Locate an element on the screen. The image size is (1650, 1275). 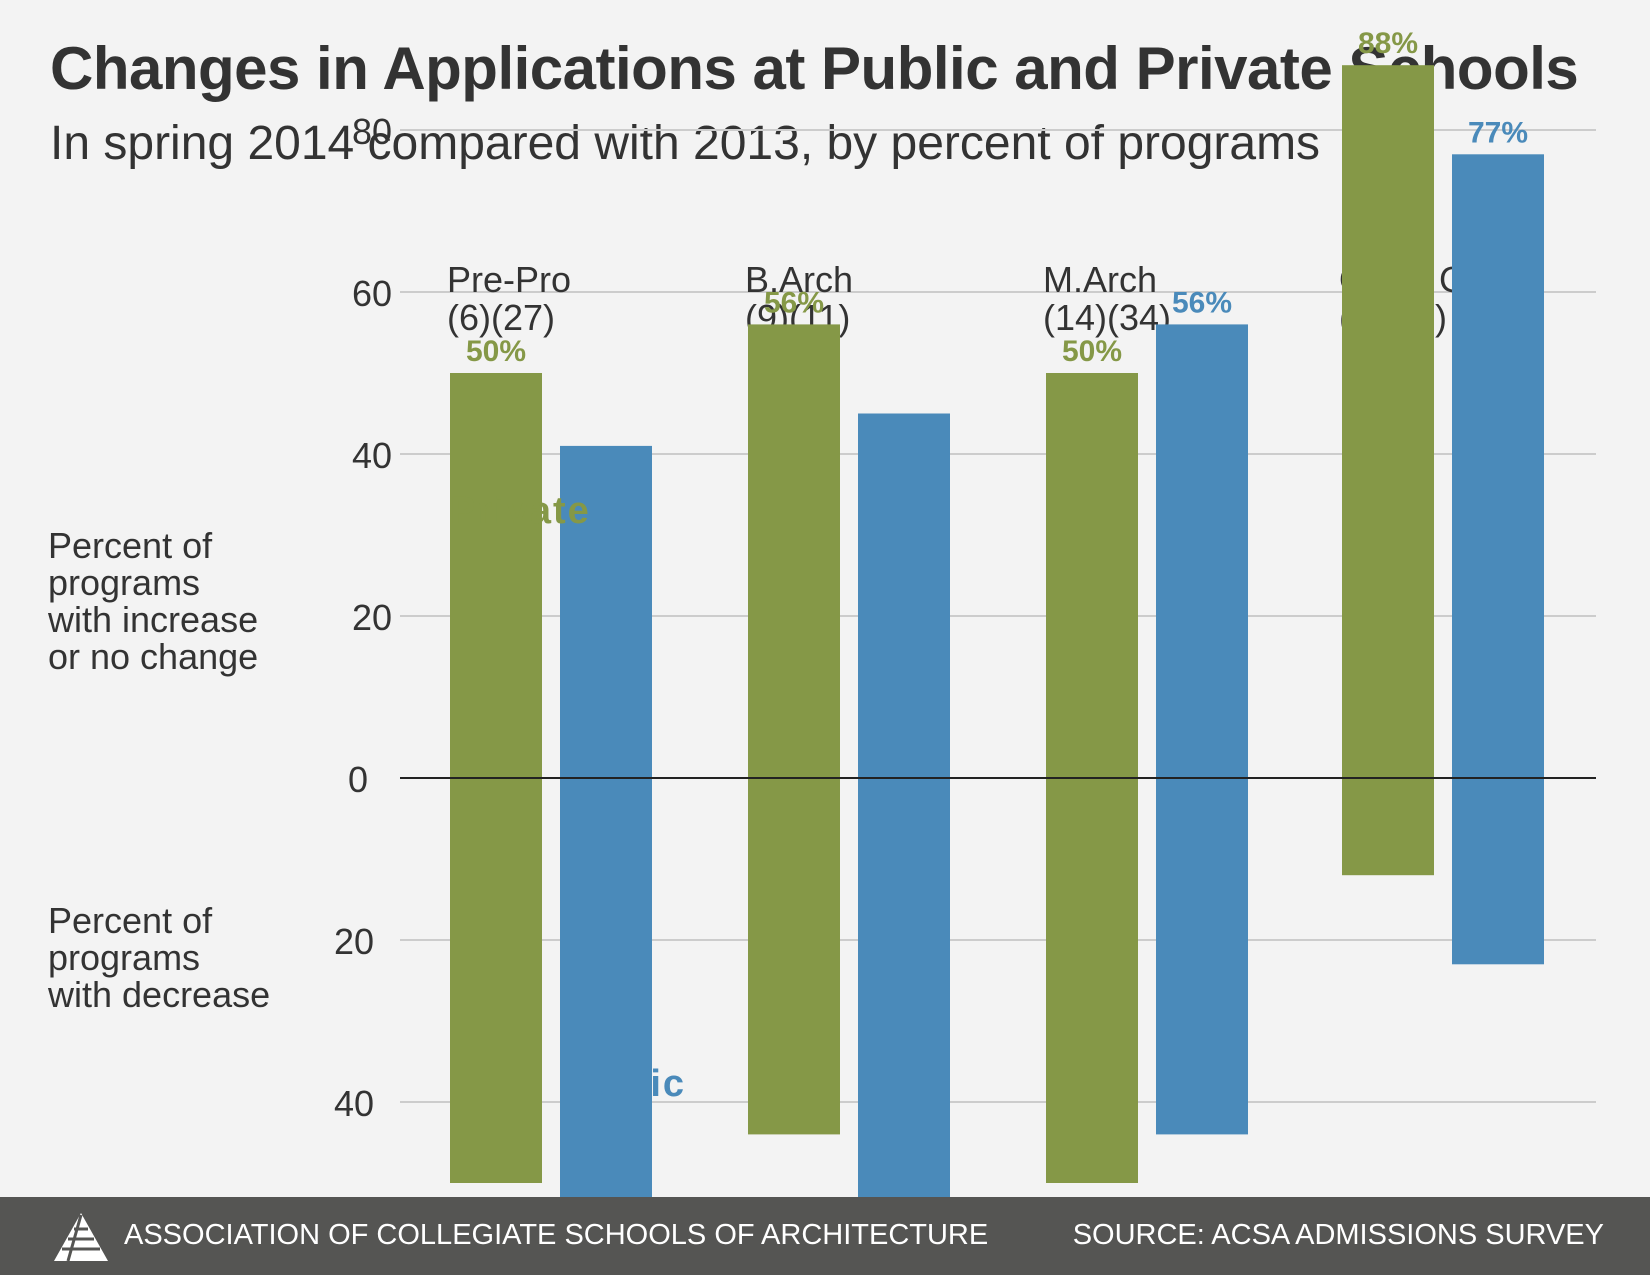
y-axis-label-increase: Percent of is located at coordinates (130, 545).